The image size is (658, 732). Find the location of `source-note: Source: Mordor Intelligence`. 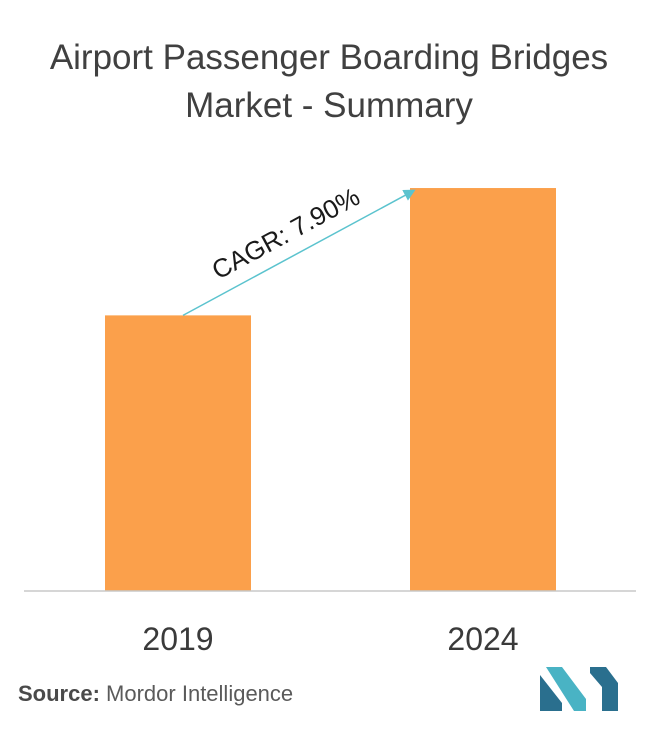

source-note: Source: Mordor Intelligence is located at coordinates (155, 694).